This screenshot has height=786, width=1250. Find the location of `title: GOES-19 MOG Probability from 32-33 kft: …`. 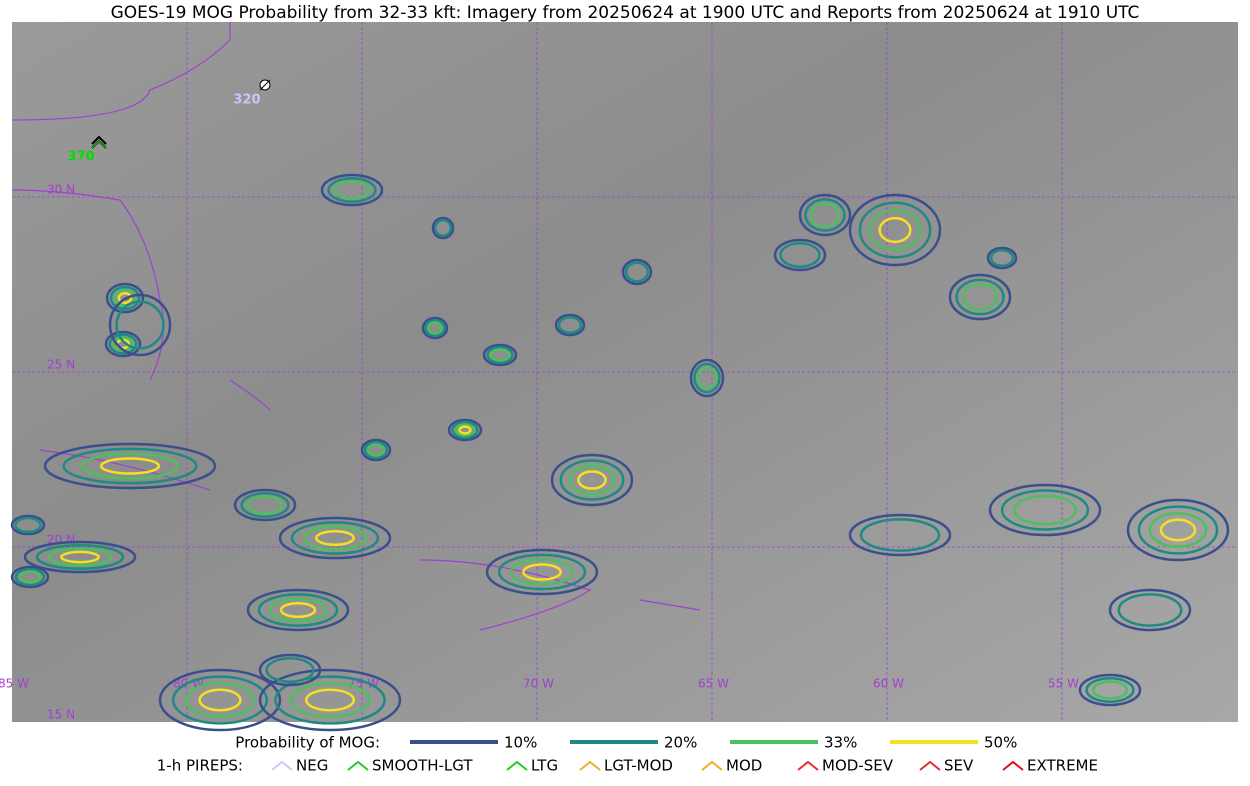

title: GOES-19 MOG Probability from 32-33 kft: … is located at coordinates (625, 13).